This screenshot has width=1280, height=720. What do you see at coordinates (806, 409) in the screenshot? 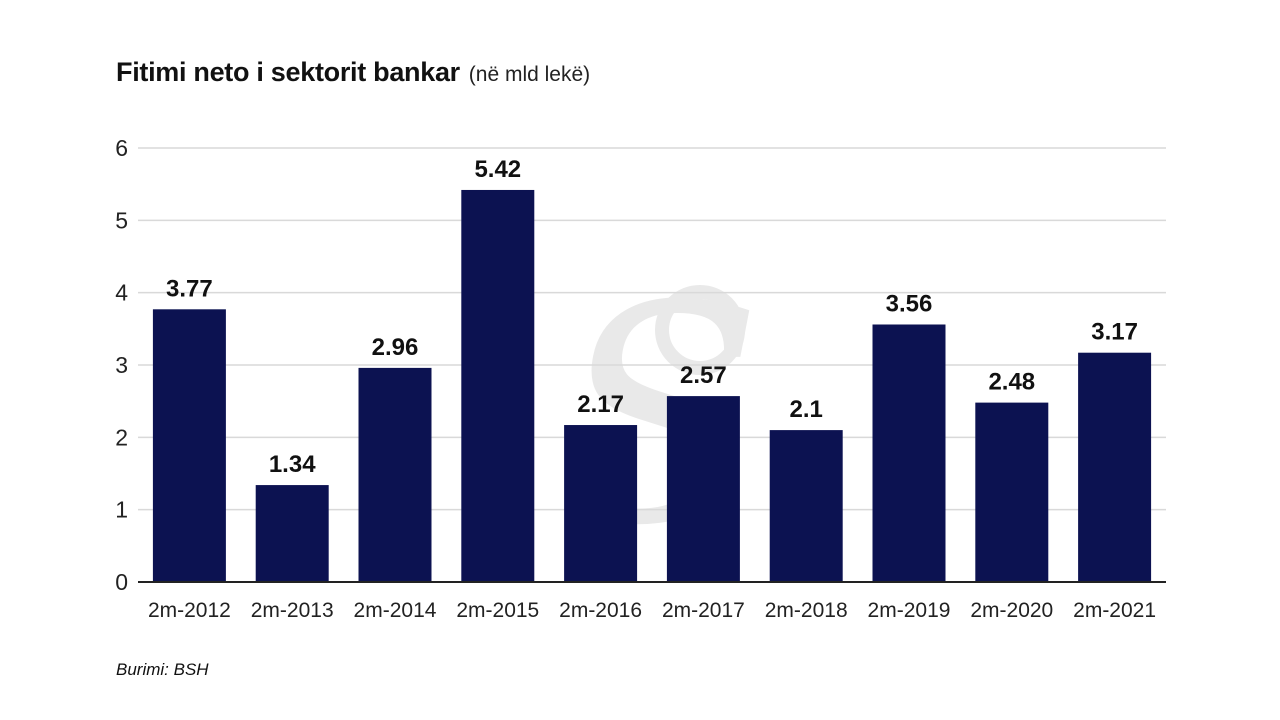
I see `data-label: 2.1` at bounding box center [806, 409].